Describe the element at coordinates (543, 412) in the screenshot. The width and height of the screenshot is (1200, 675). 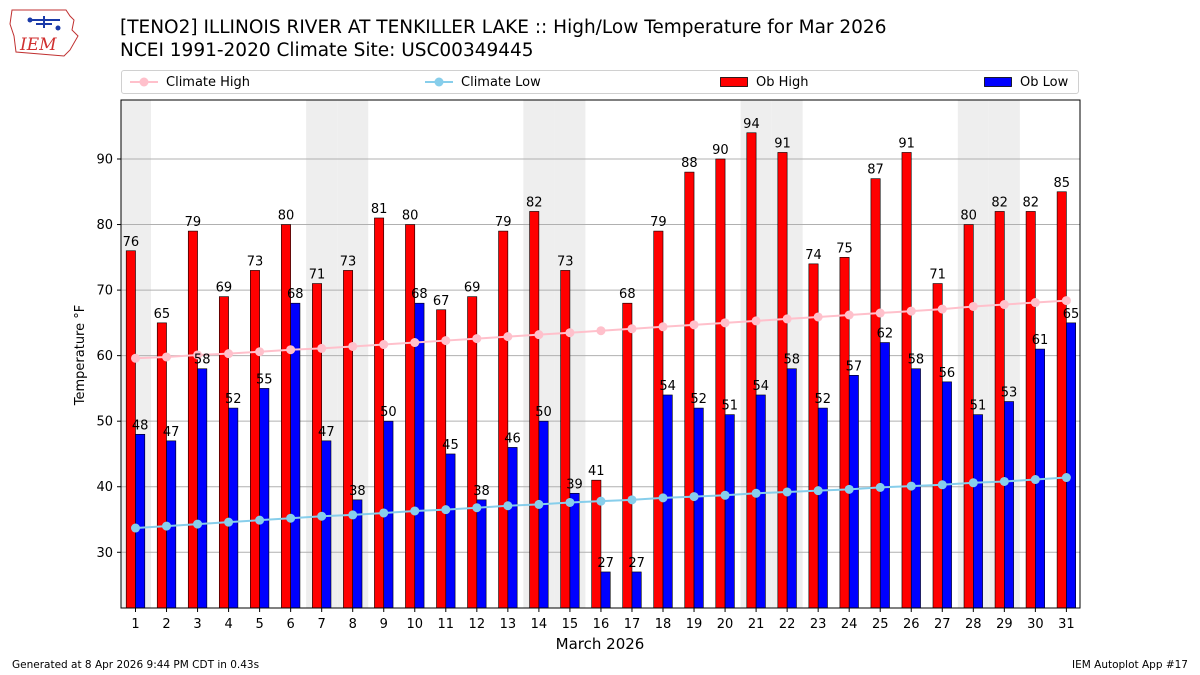
I see `ob-low-value-label: 50` at that location.